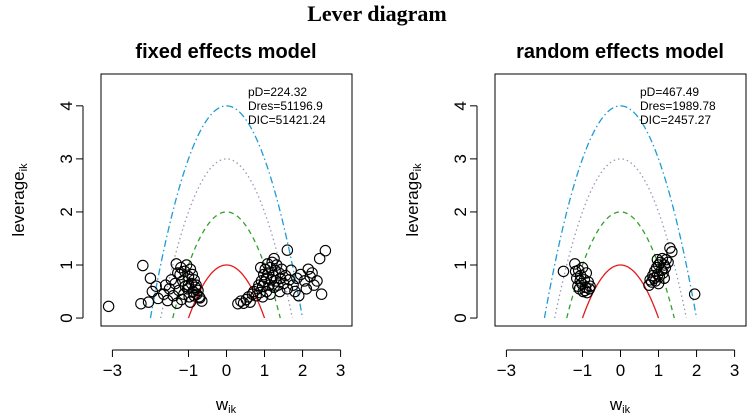 This screenshot has height=417, width=754. What do you see at coordinates (285, 106) in the screenshot?
I see `annotation-dres-fixed: Dres=51196.9` at bounding box center [285, 106].